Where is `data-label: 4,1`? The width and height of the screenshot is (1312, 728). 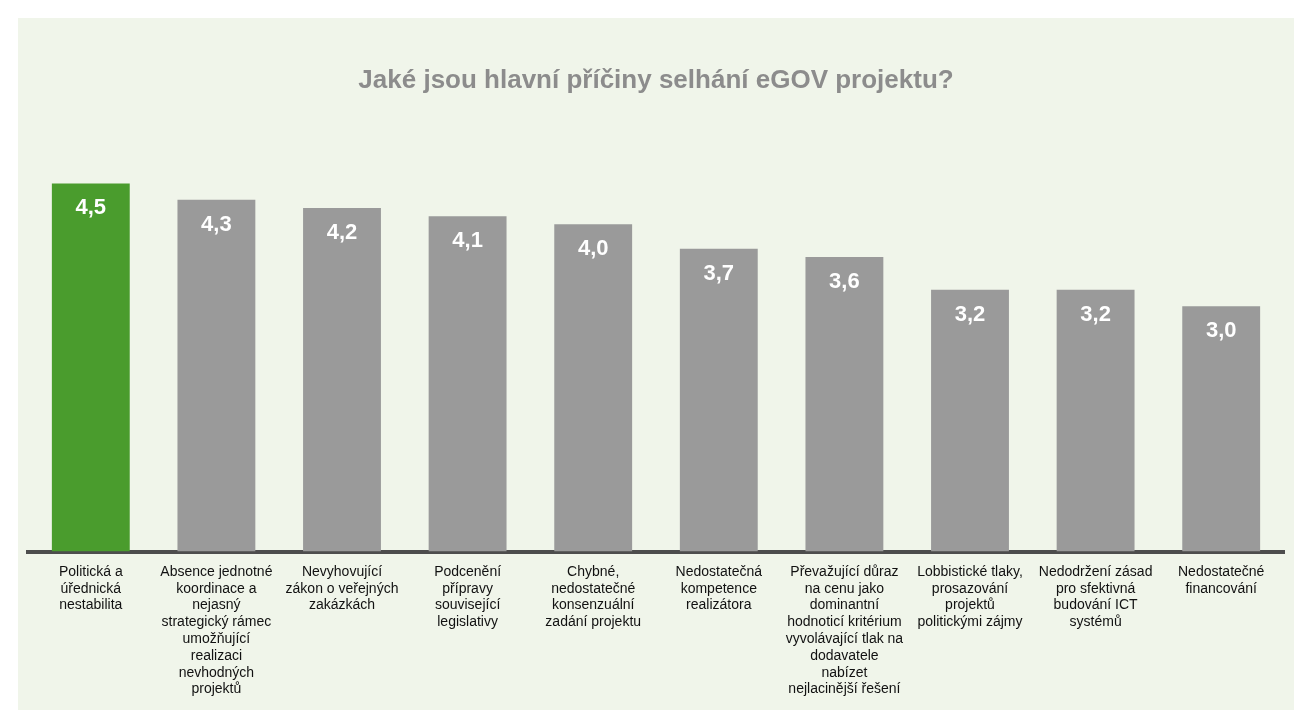 data-label: 4,1 is located at coordinates (467, 240).